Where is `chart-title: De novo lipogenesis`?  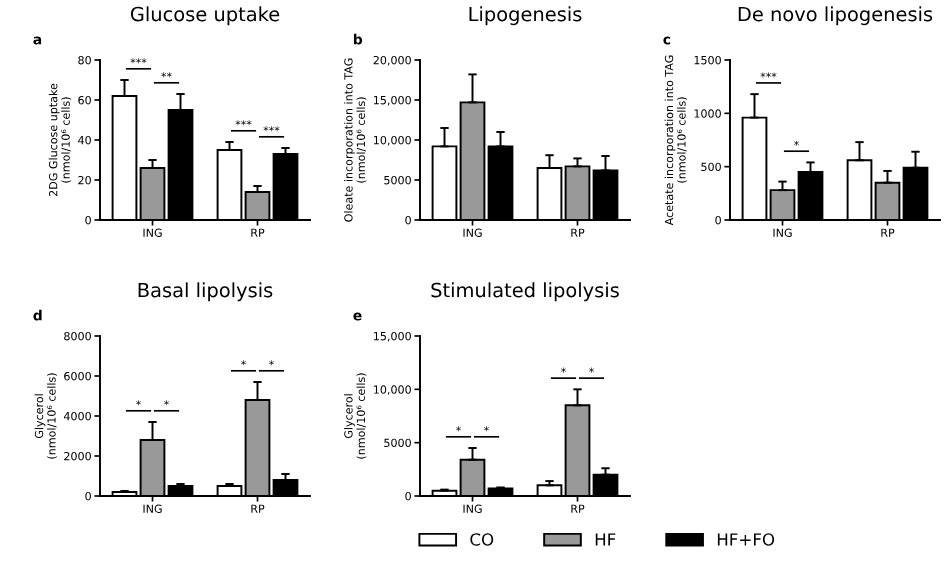 chart-title: De novo lipogenesis is located at coordinates (835, 16).